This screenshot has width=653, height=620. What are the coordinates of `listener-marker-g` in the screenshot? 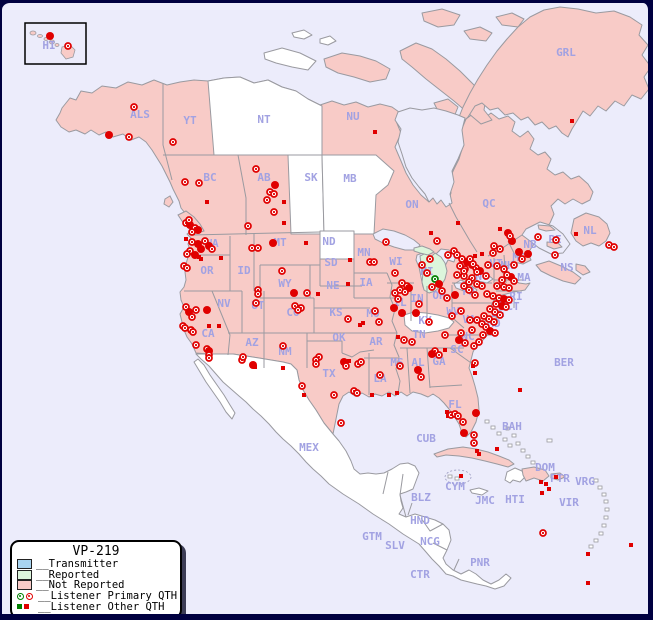 It's located at (435, 279).